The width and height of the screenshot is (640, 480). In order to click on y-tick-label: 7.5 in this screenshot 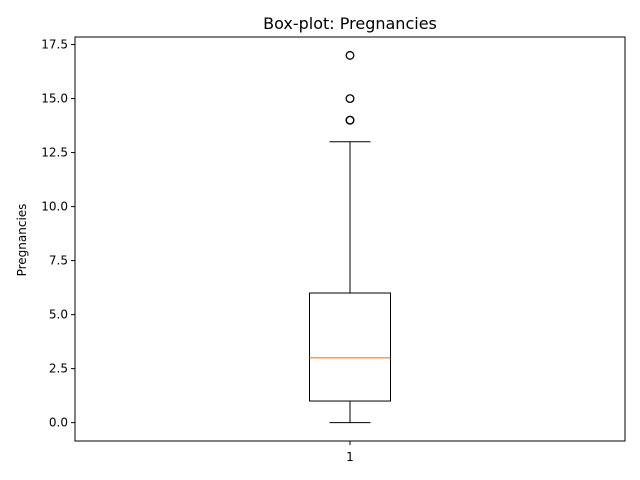, I will do `click(58, 261)`.